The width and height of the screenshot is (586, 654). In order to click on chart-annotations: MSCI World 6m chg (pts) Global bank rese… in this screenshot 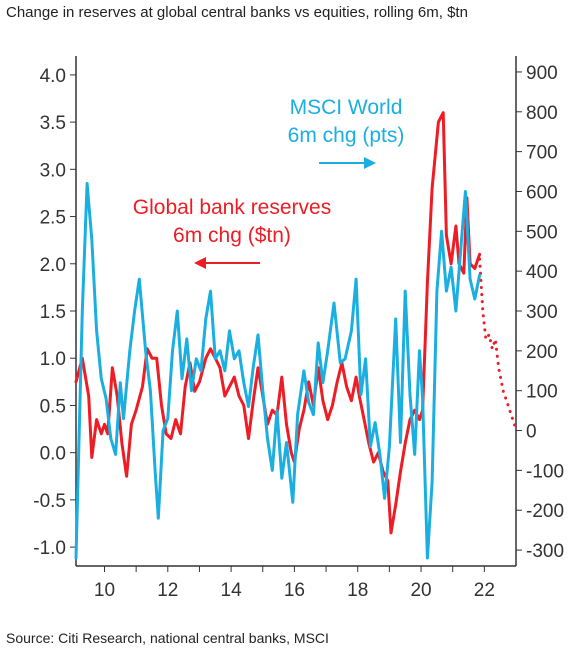, I will do `click(269, 182)`.